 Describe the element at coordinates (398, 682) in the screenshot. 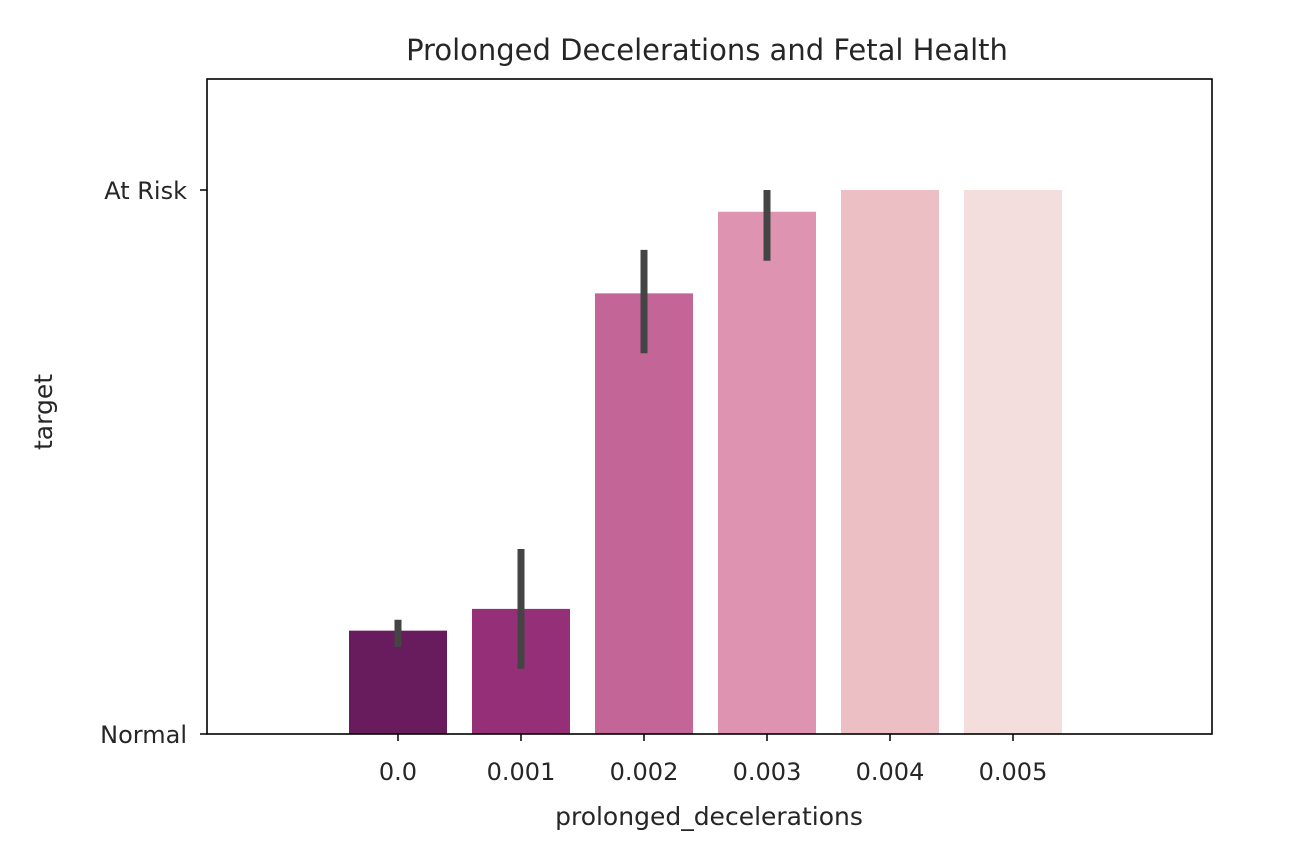

I see `bar-0.0` at that location.